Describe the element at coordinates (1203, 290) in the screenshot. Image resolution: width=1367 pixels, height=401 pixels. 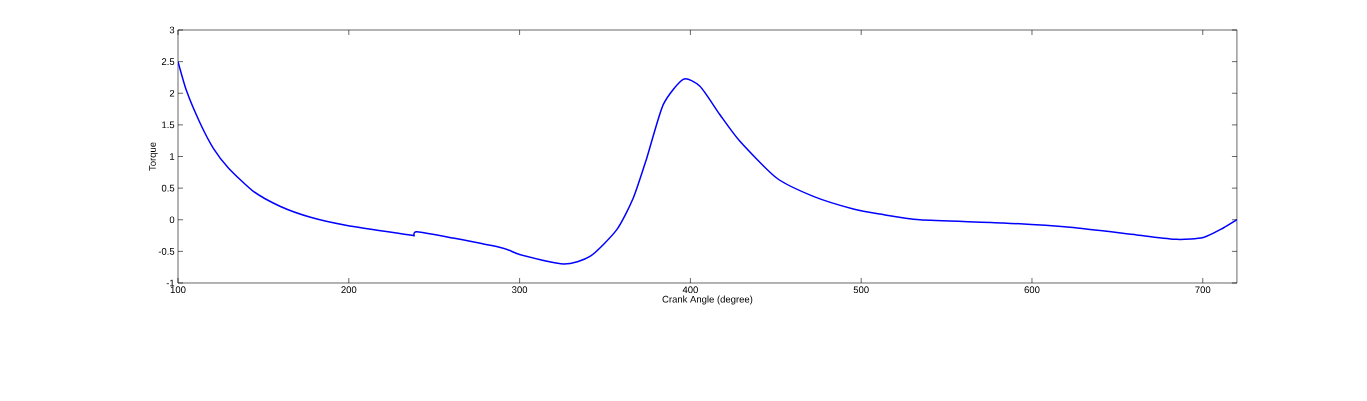
I see `x-tick-label: 700` at that location.